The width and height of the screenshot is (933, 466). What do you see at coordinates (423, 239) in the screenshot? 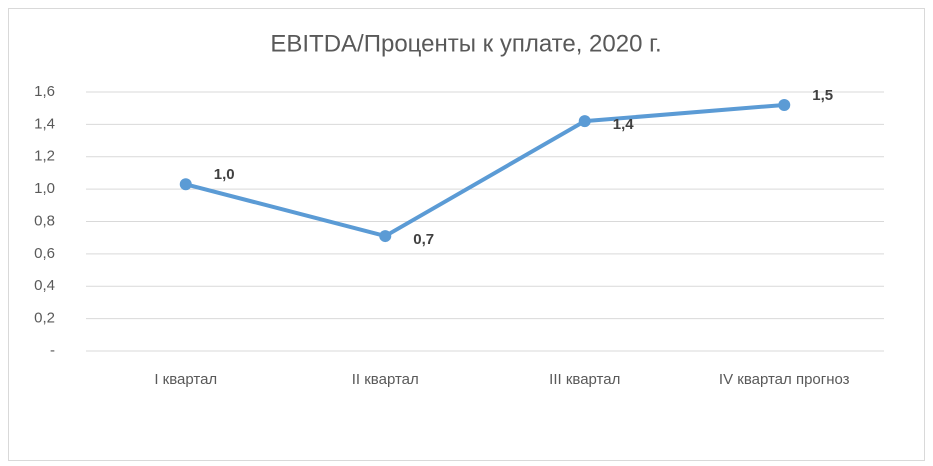
I see `data-label: 0,7` at bounding box center [423, 239].